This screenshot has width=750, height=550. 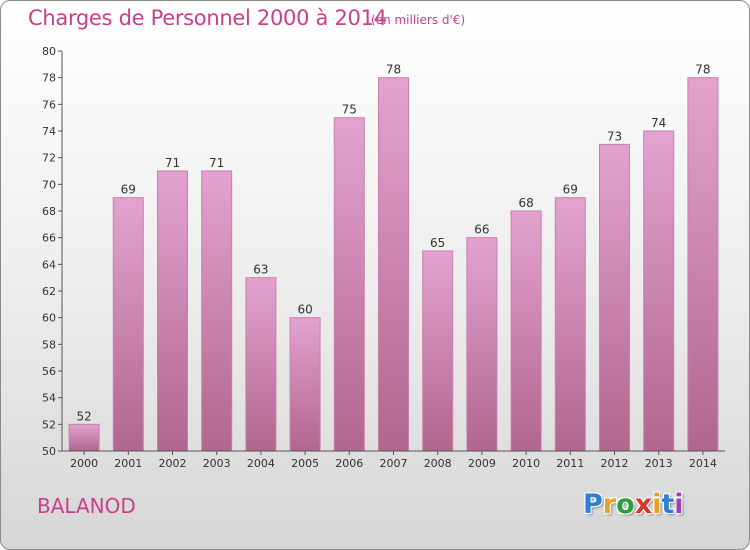 What do you see at coordinates (49, 211) in the screenshot?
I see `y-tick-label-68: 68` at bounding box center [49, 211].